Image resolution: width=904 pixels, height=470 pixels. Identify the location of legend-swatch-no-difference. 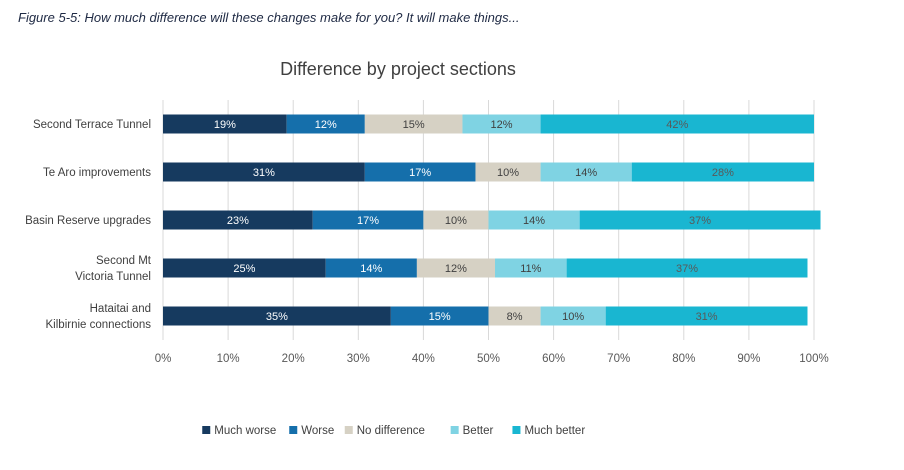
(348, 430).